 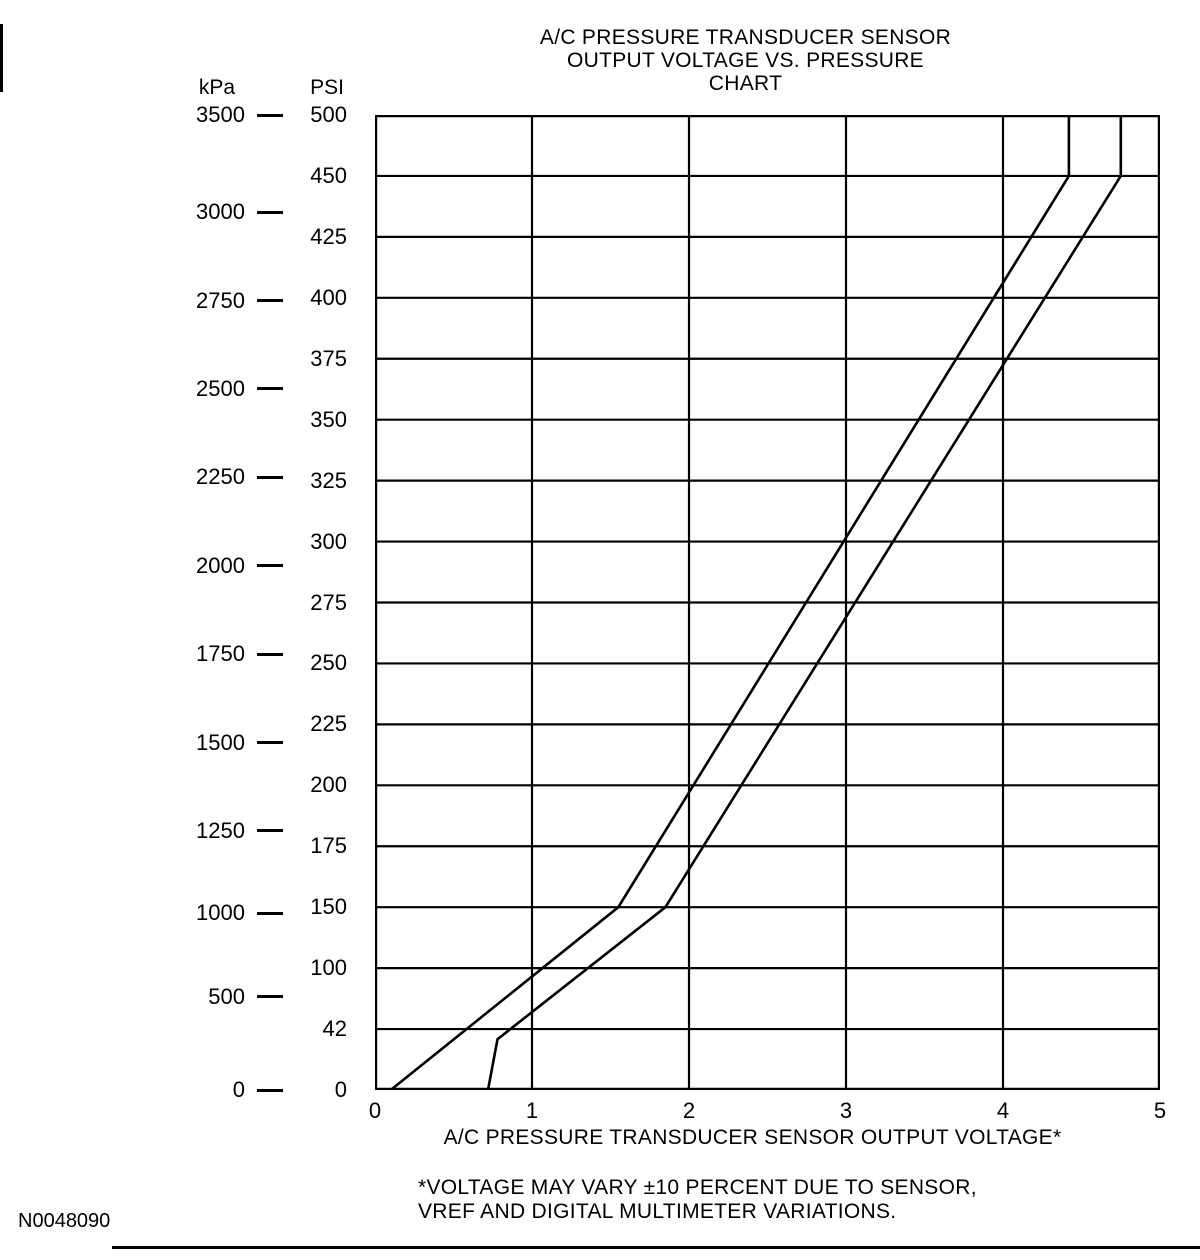 I want to click on kpa-tick-label-2750: 2750, so click(x=220, y=300).